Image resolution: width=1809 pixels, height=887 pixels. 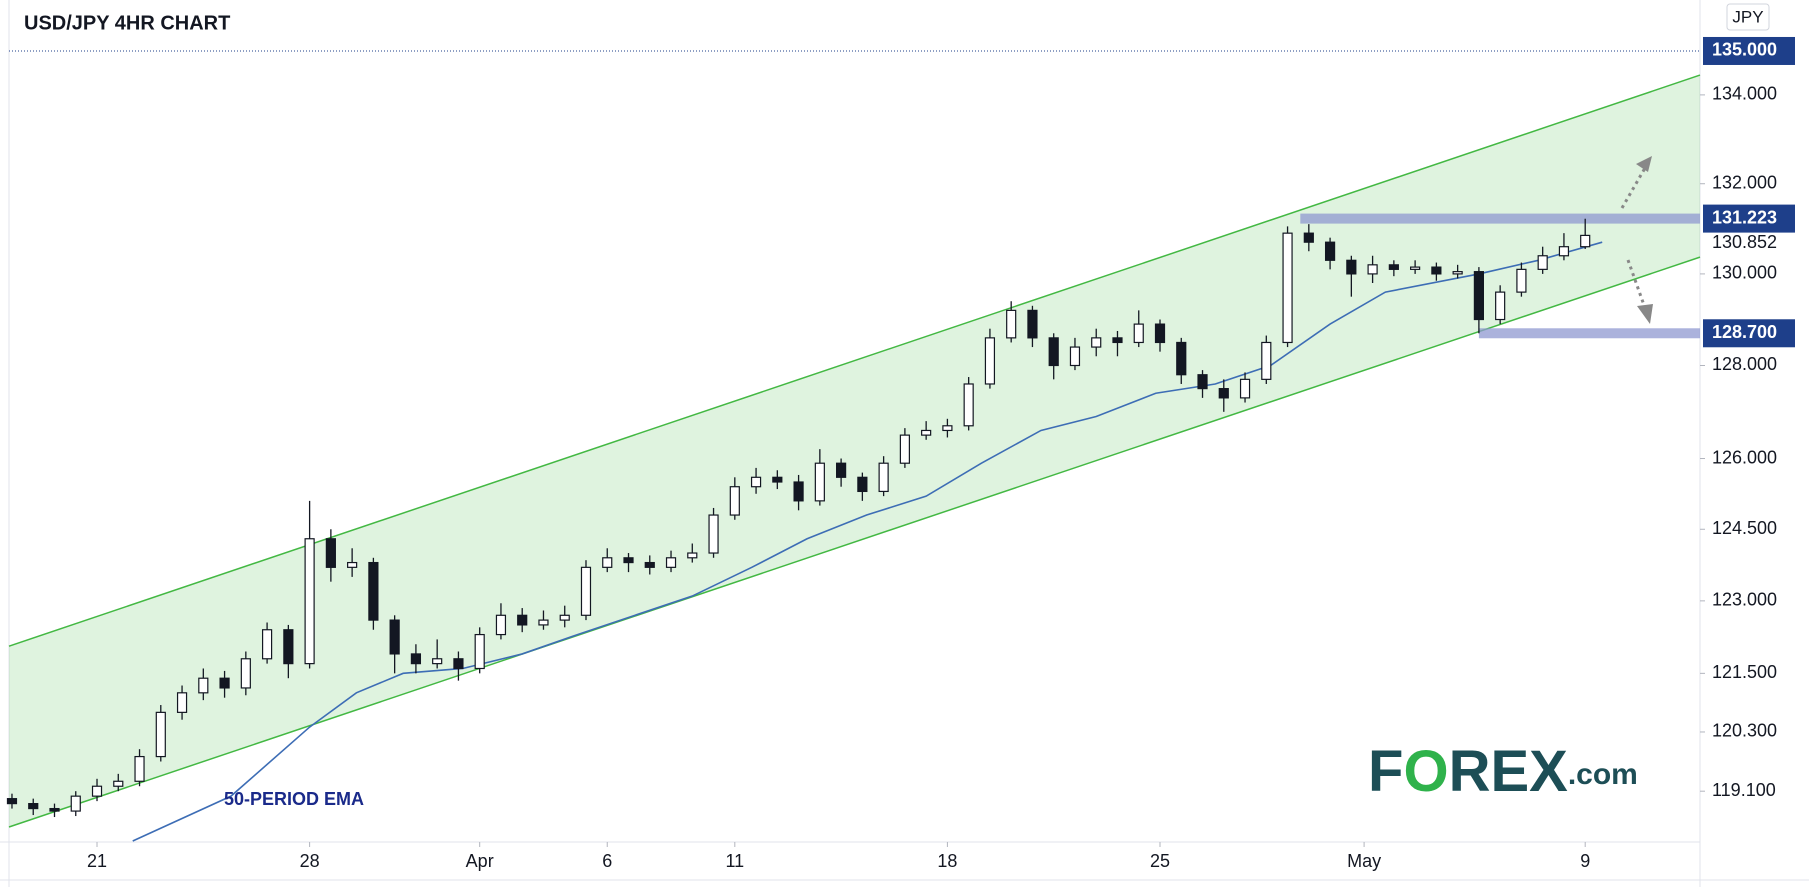 What do you see at coordinates (1744, 457) in the screenshot?
I see `y-tick-label: 126.000` at bounding box center [1744, 457].